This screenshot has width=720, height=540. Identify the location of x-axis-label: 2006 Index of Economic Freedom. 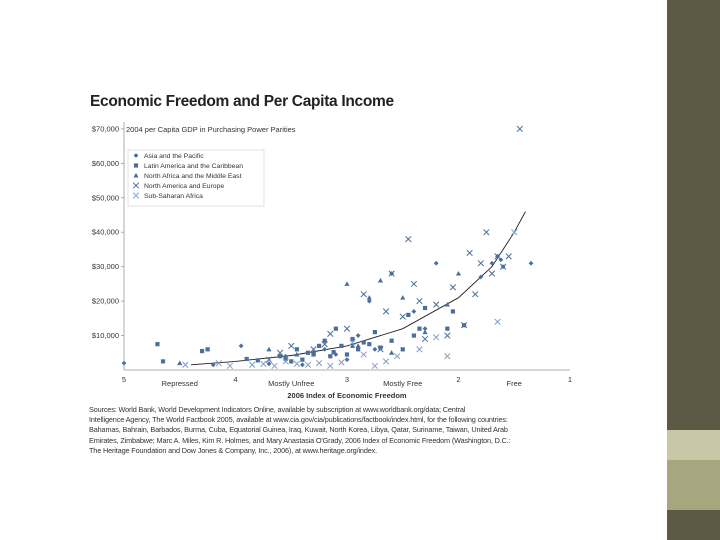
(347, 395).